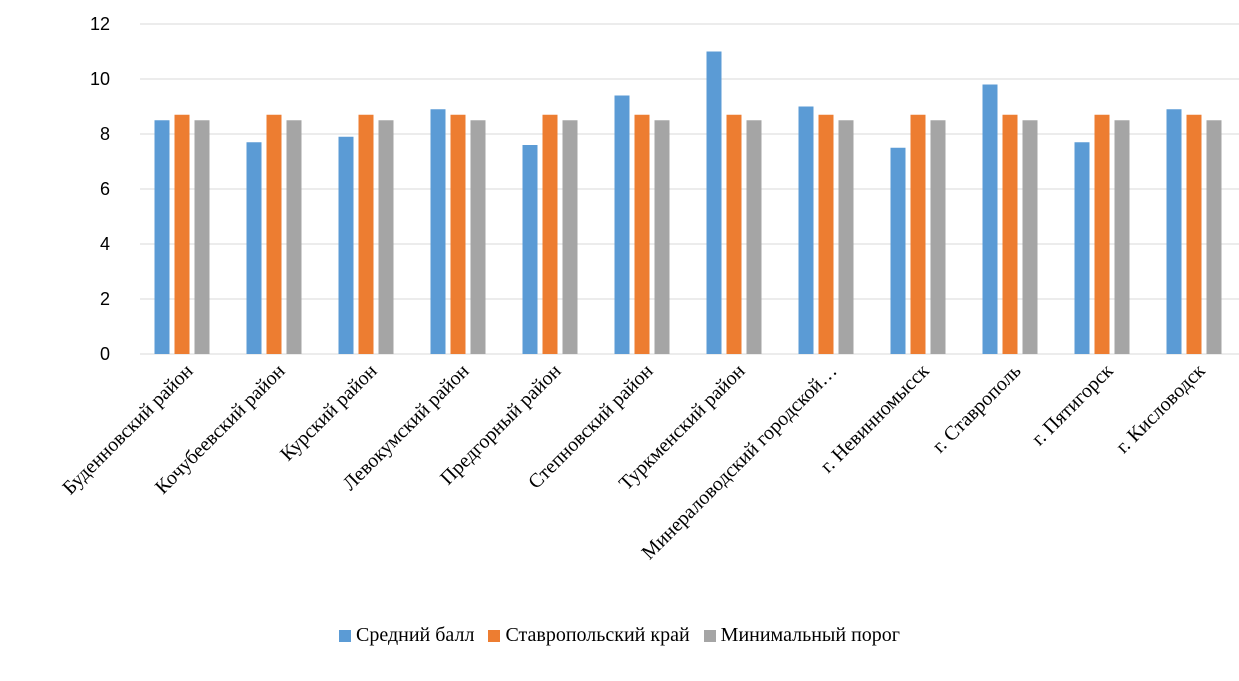 The height and width of the screenshot is (681, 1239). I want to click on x-category-label: г. Кисловодск, so click(1161, 409).